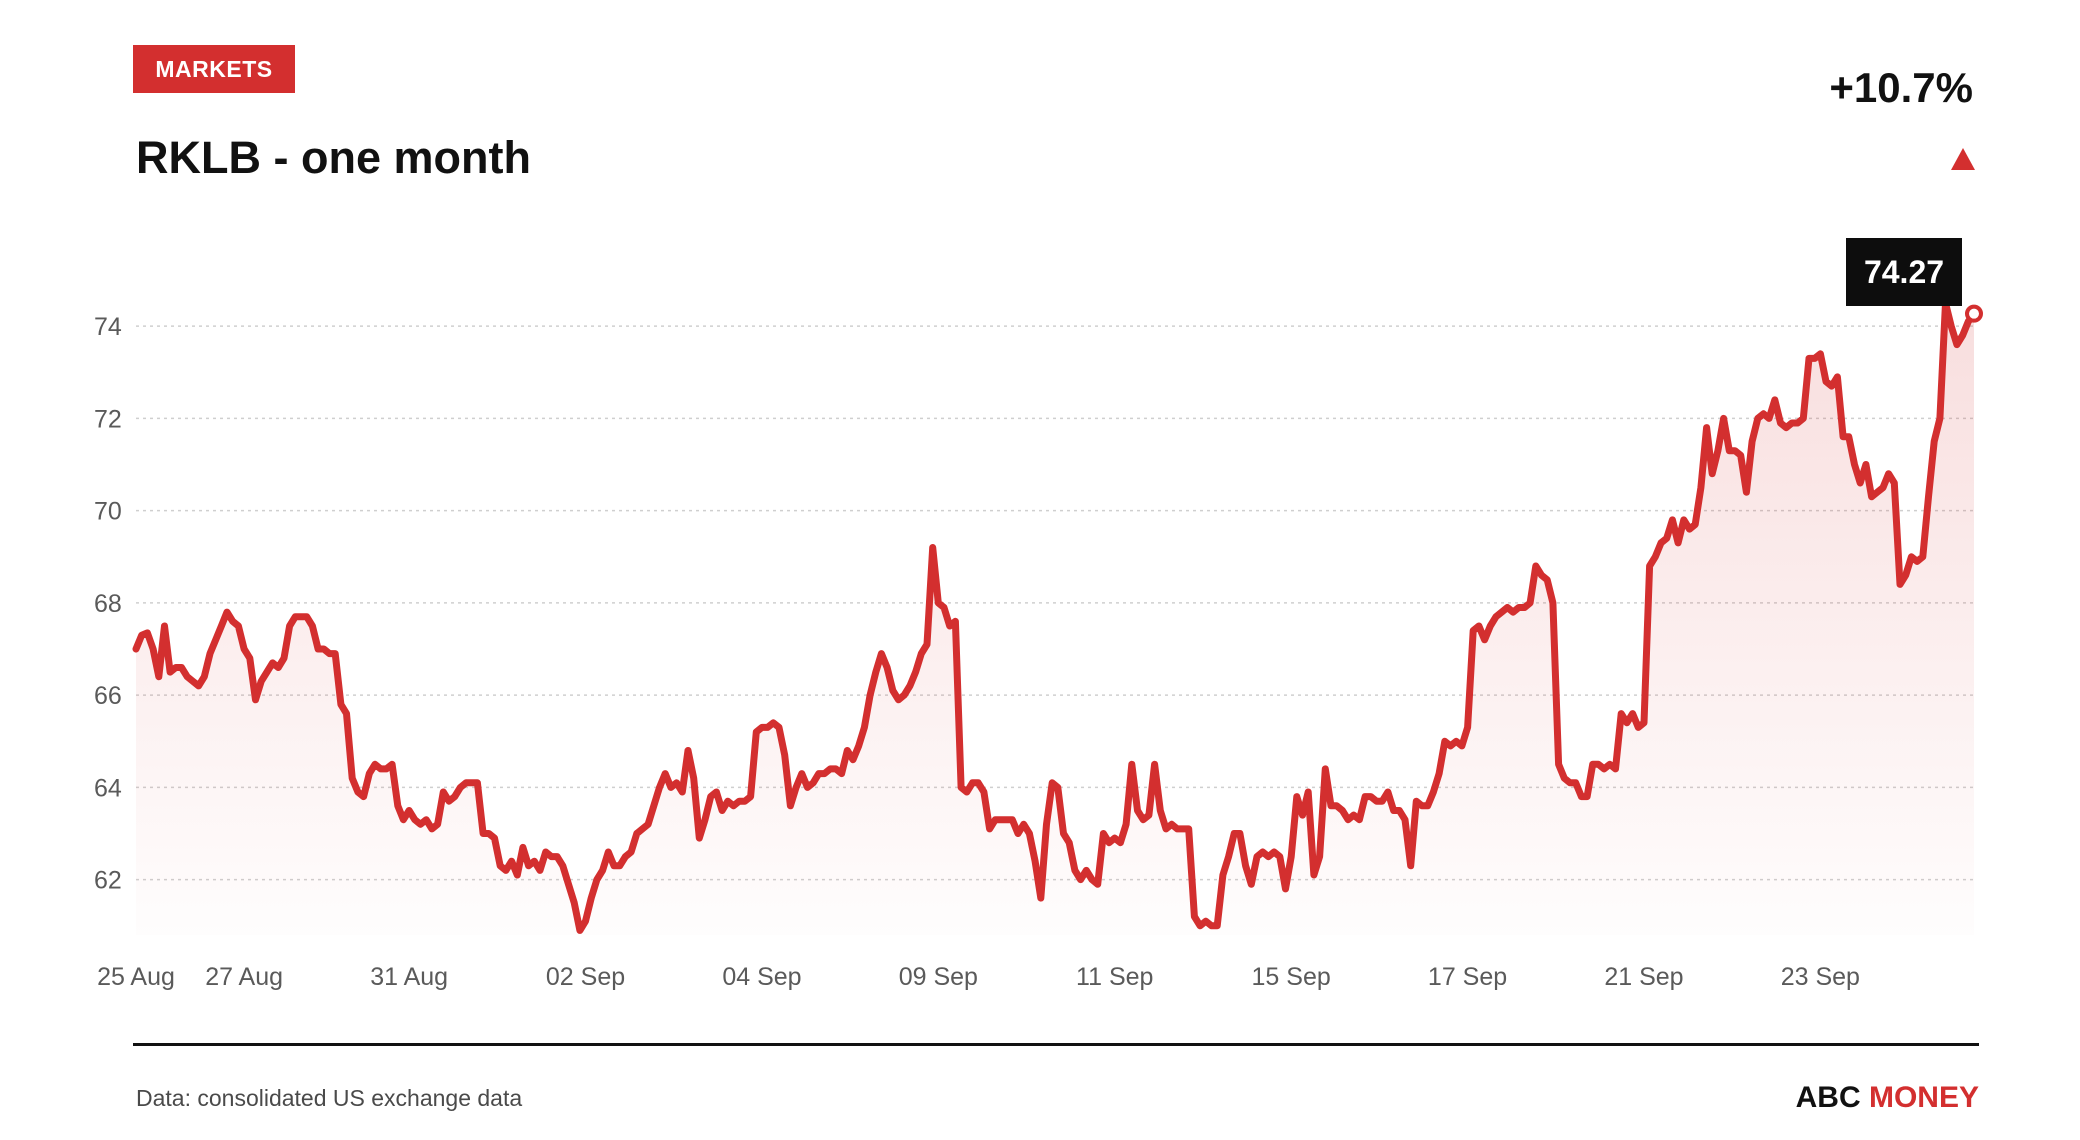  I want to click on last-price-callout: 74.27, so click(1904, 272).